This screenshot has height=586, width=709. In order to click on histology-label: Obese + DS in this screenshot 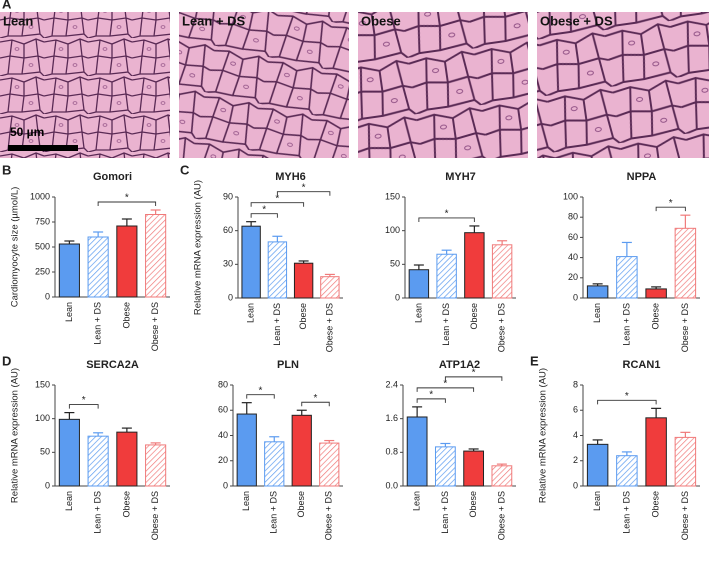, I will do `click(576, 21)`.